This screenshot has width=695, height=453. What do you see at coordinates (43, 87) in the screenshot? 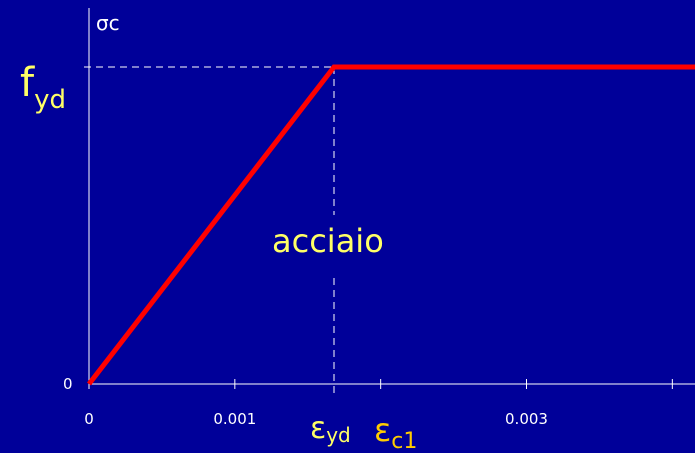
I see `y-marker-label: fyd` at bounding box center [43, 87].